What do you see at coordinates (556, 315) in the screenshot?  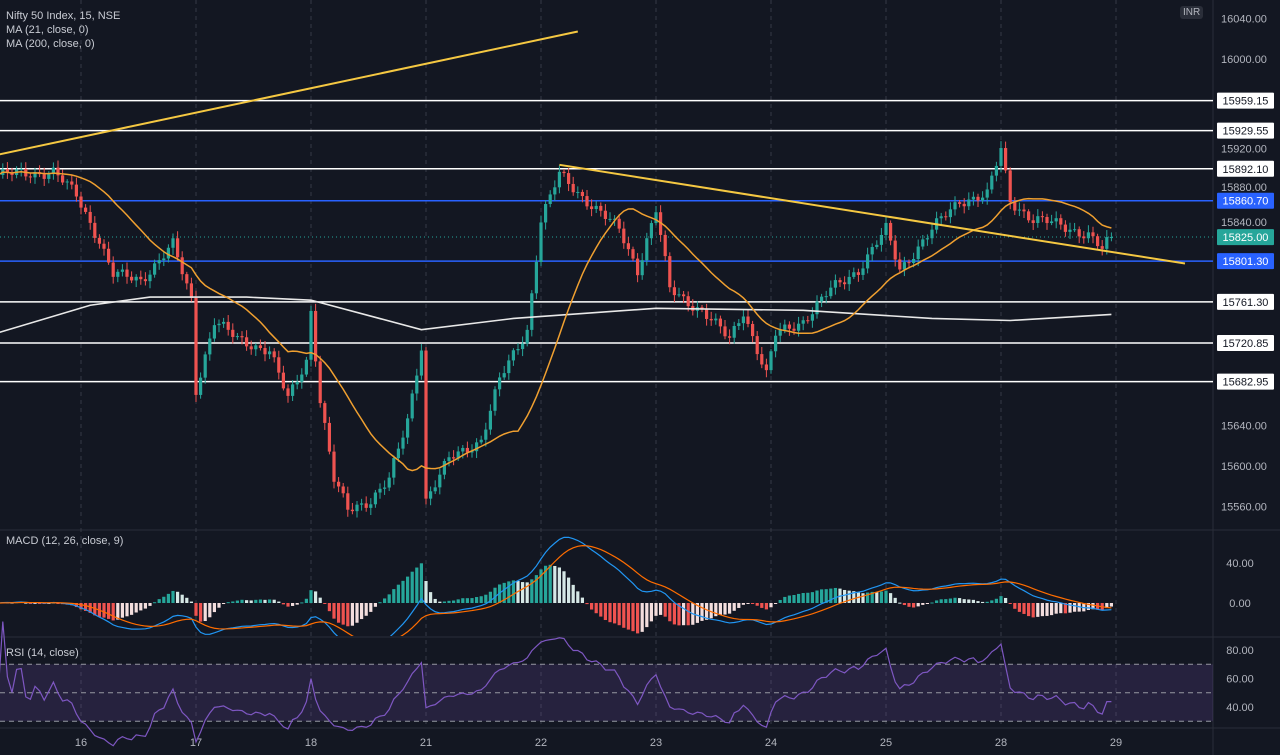 I see `ma200-line` at bounding box center [556, 315].